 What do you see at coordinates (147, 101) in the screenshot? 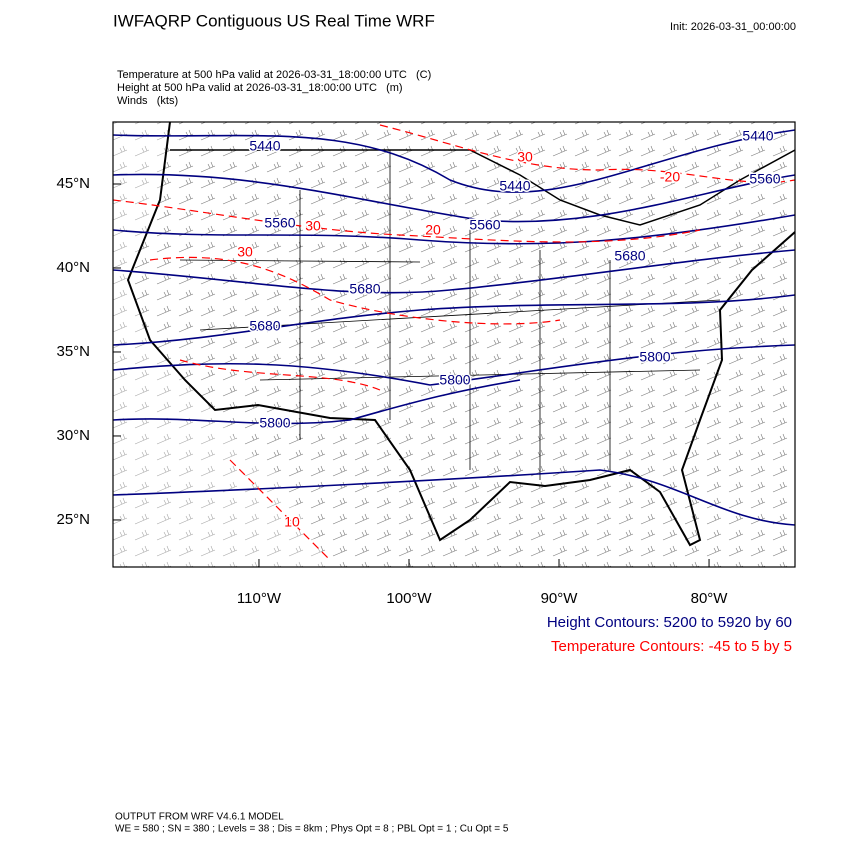
I see `field-line: Winds (kts)` at bounding box center [147, 101].